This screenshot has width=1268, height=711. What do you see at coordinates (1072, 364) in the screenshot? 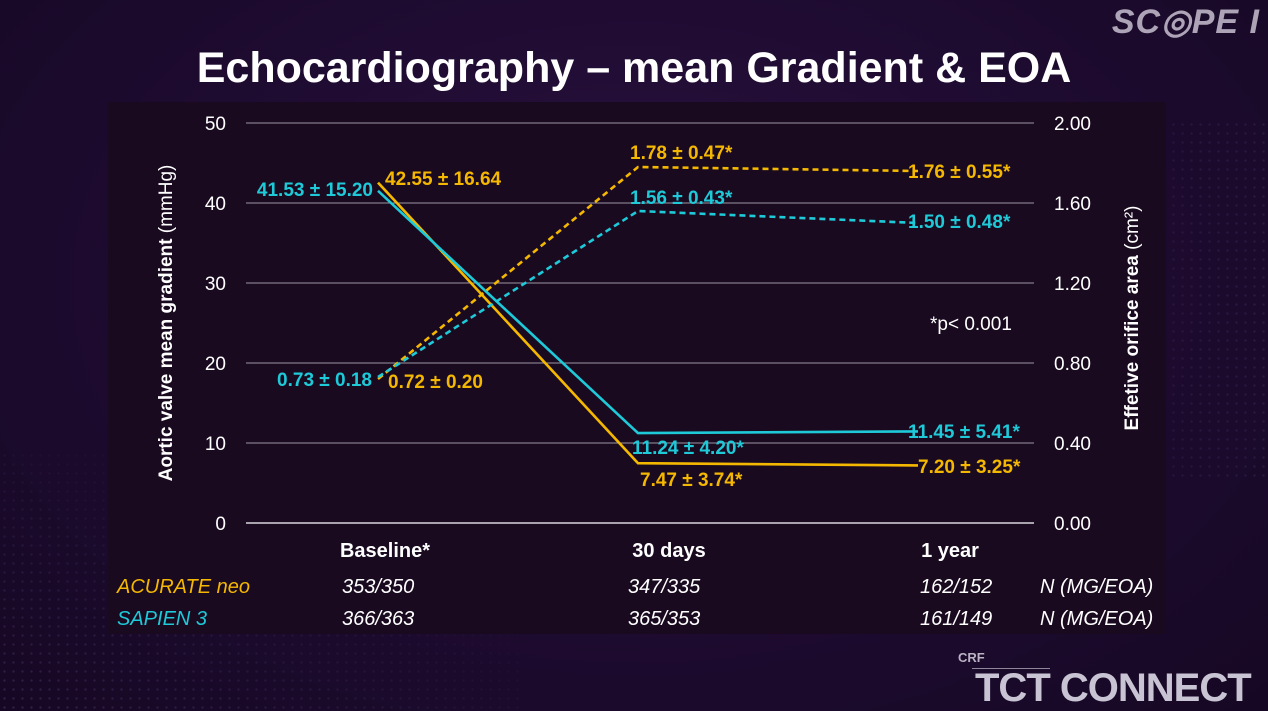
I see `y2-tick-label: 0.80` at bounding box center [1072, 364].